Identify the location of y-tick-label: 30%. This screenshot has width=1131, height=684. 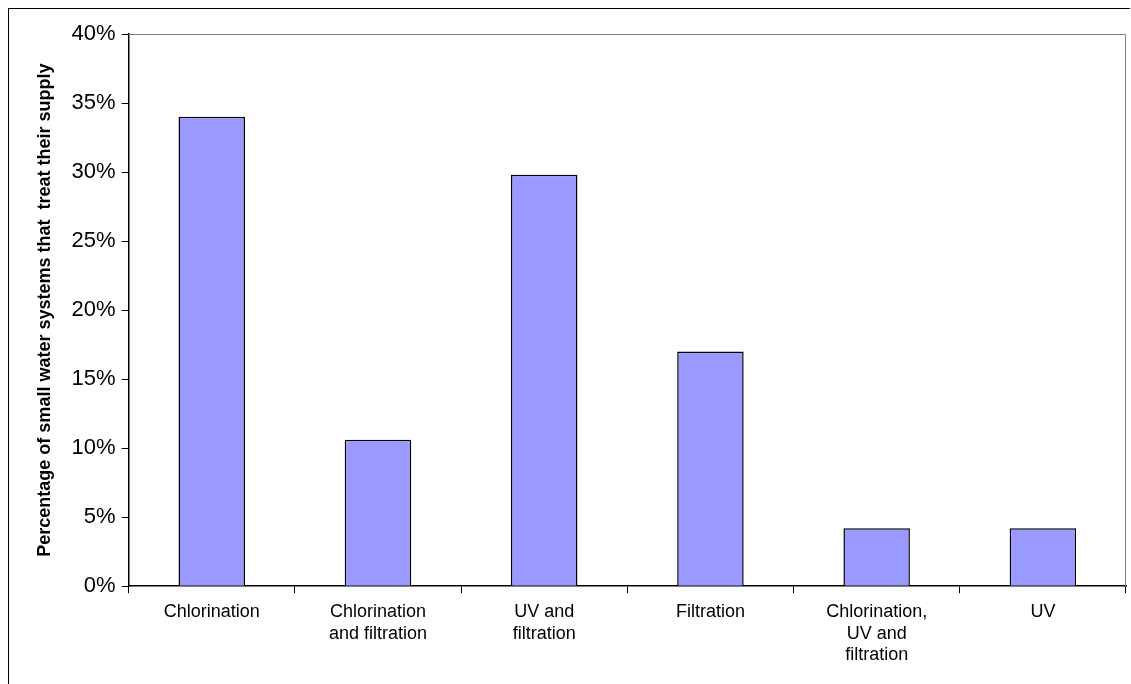
(93, 171).